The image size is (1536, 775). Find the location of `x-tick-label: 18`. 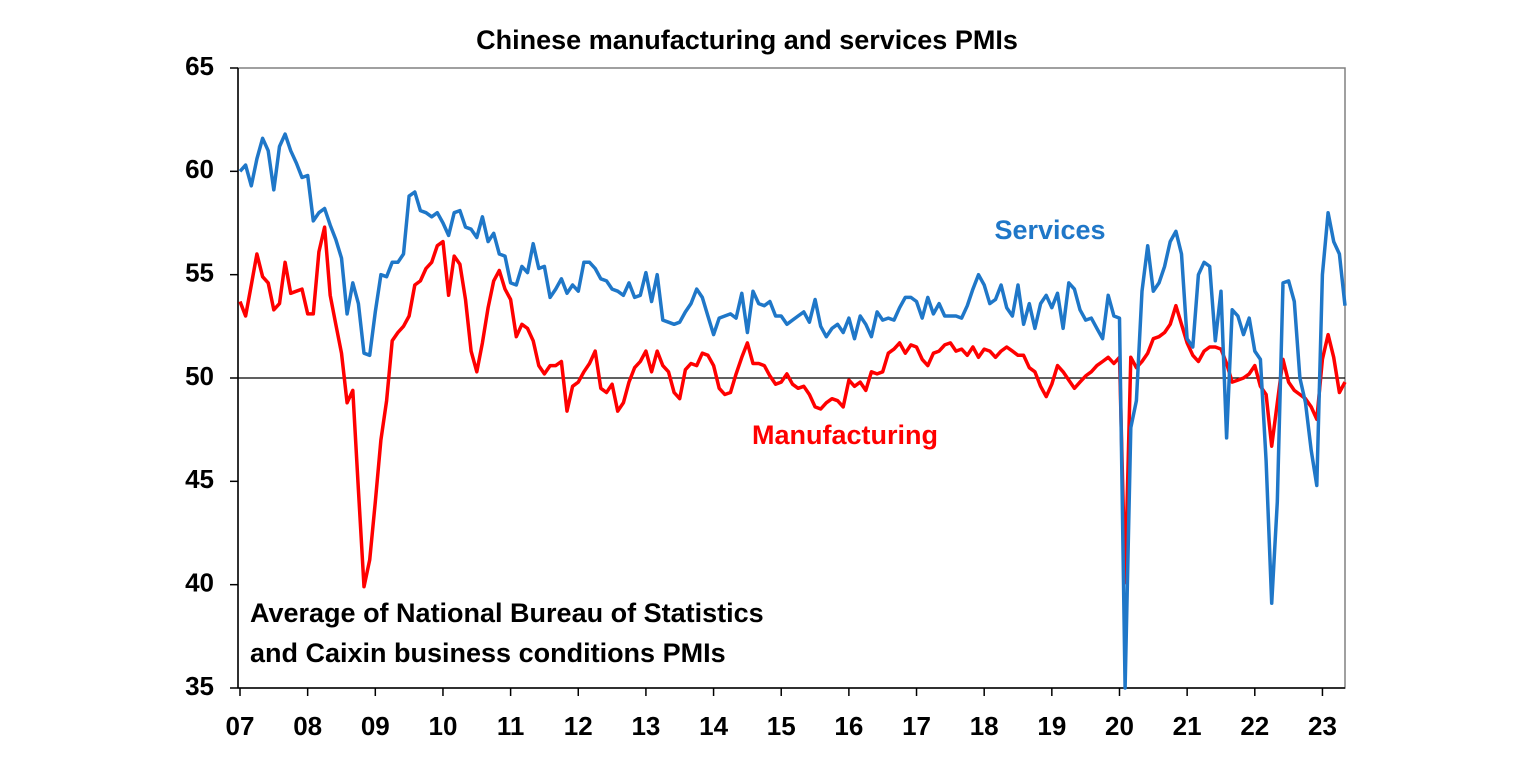

x-tick-label: 18 is located at coordinates (984, 726).